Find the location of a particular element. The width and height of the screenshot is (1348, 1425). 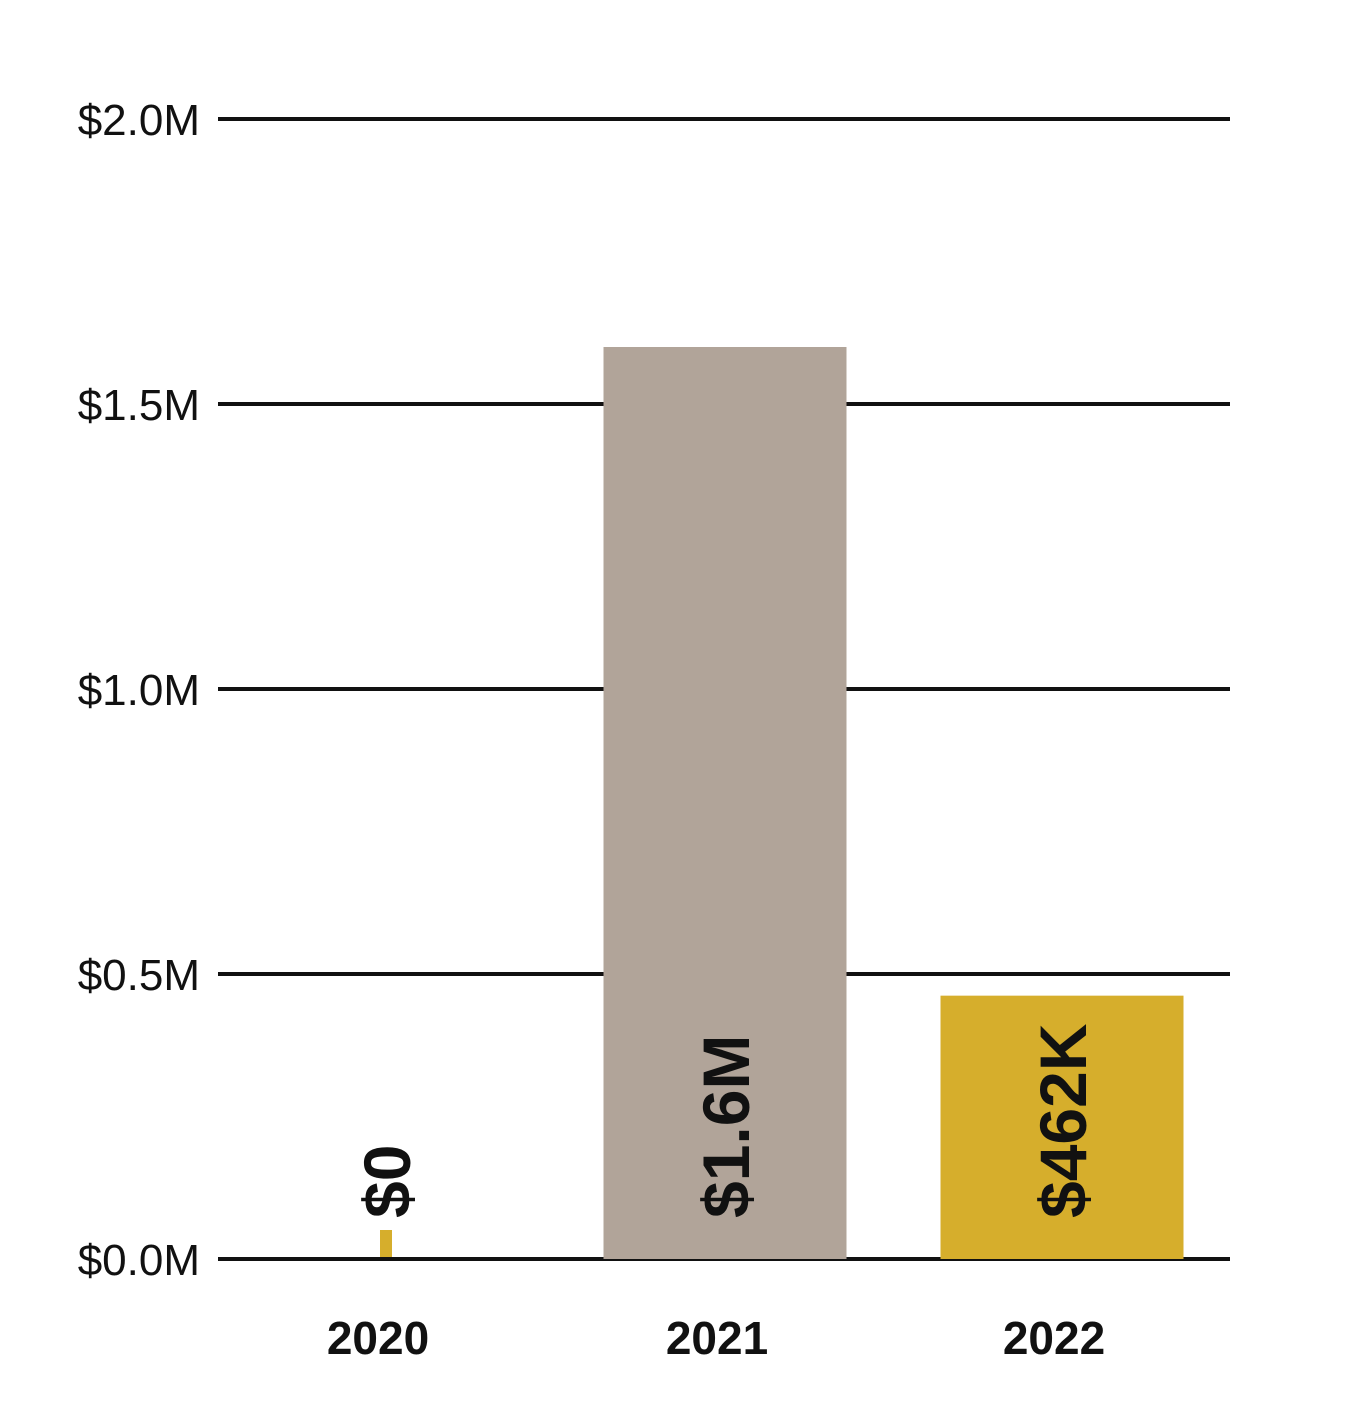

x-tick-label: 2020 is located at coordinates (378, 1338).